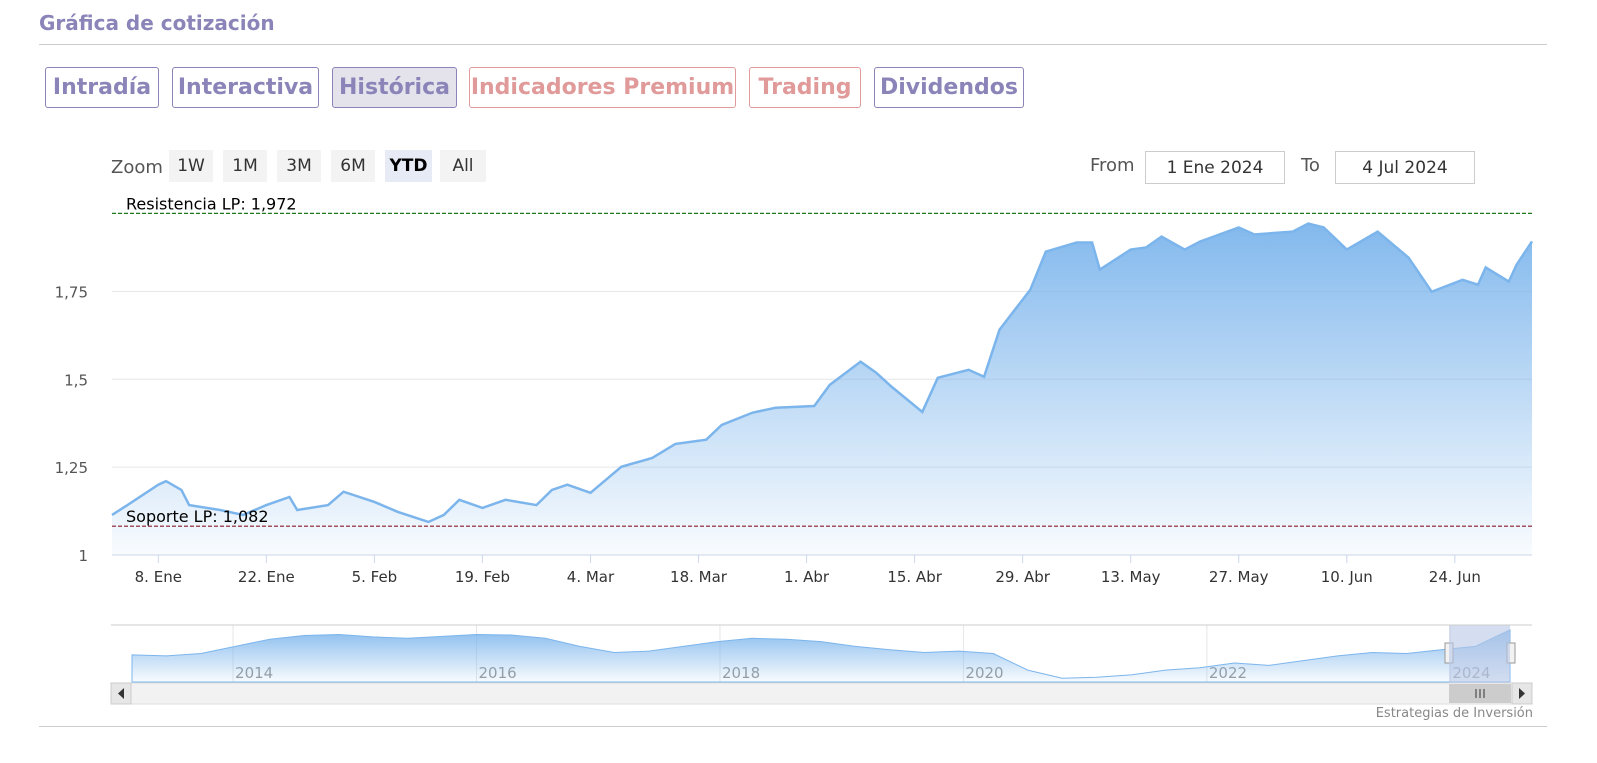 The height and width of the screenshot is (763, 1597). Describe the element at coordinates (299, 166) in the screenshot. I see `zoom-button: 3M` at that location.